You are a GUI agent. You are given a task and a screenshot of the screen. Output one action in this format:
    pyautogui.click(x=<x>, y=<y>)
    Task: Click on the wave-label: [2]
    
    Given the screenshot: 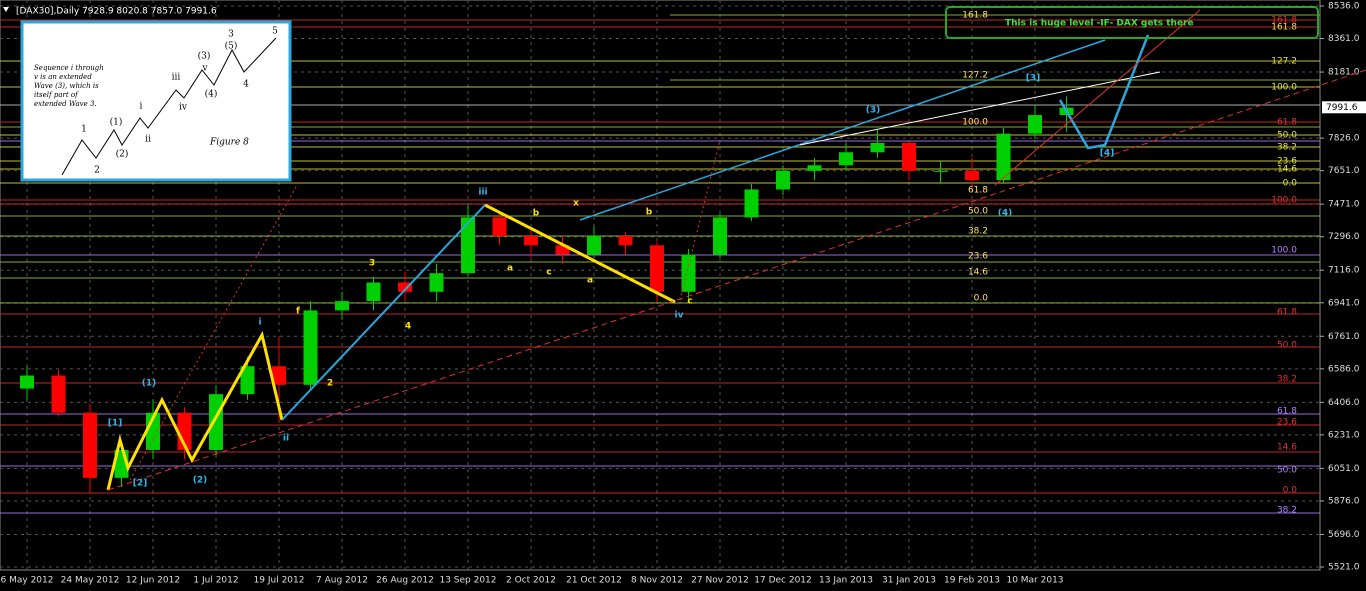 What is the action you would take?
    pyautogui.click(x=140, y=484)
    